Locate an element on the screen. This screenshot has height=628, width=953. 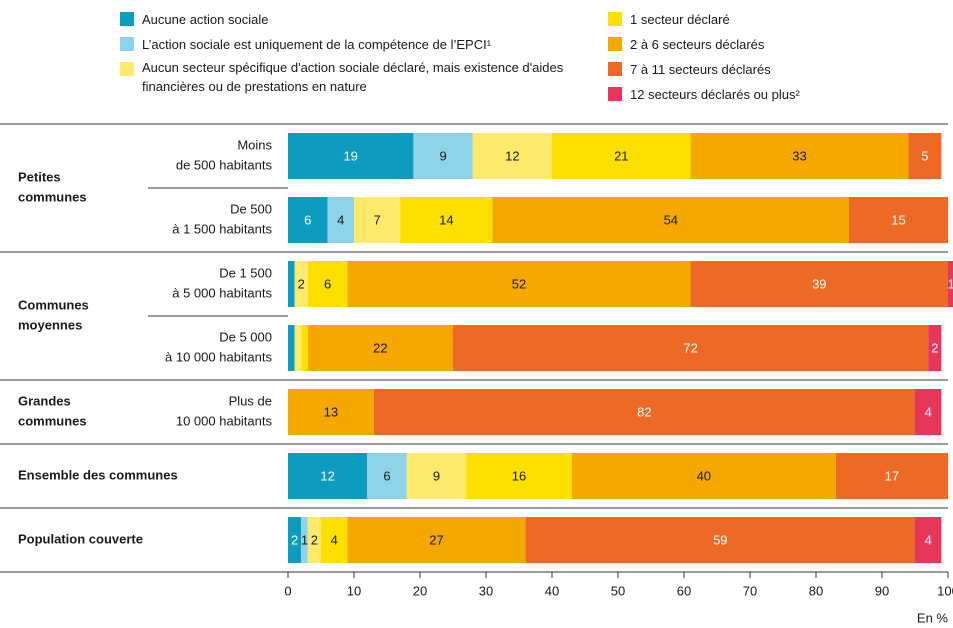
x-tick-label: 70 is located at coordinates (750, 590).